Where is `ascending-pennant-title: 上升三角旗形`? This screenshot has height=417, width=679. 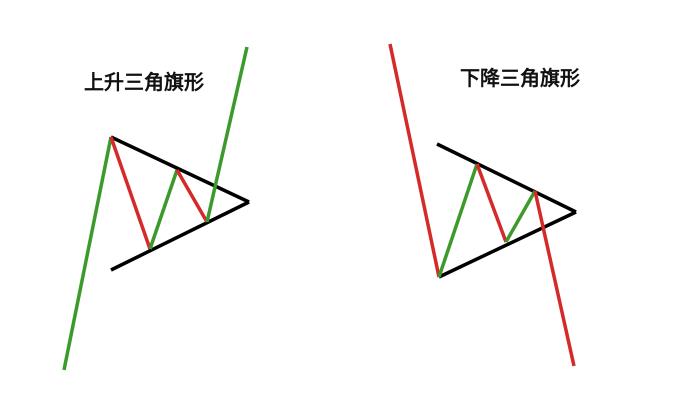
ascending-pennant-title: 上升三角旗形 is located at coordinates (144, 82).